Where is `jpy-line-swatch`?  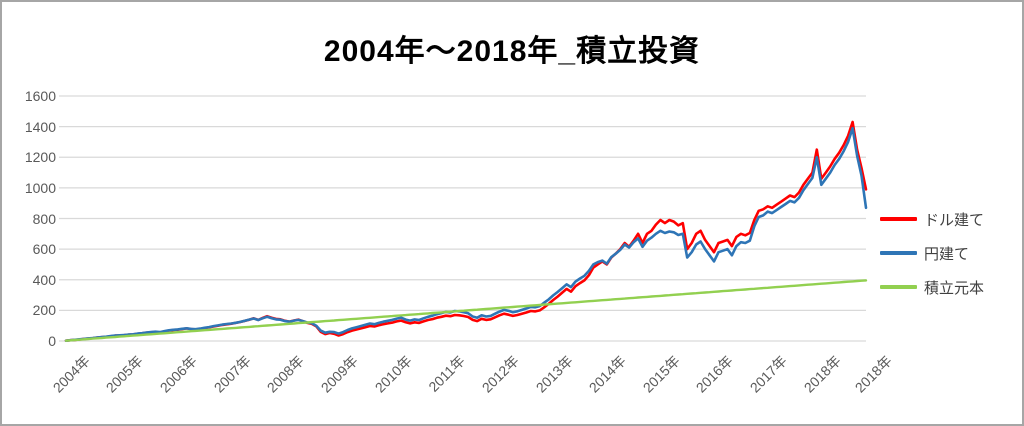 jpy-line-swatch is located at coordinates (898, 253).